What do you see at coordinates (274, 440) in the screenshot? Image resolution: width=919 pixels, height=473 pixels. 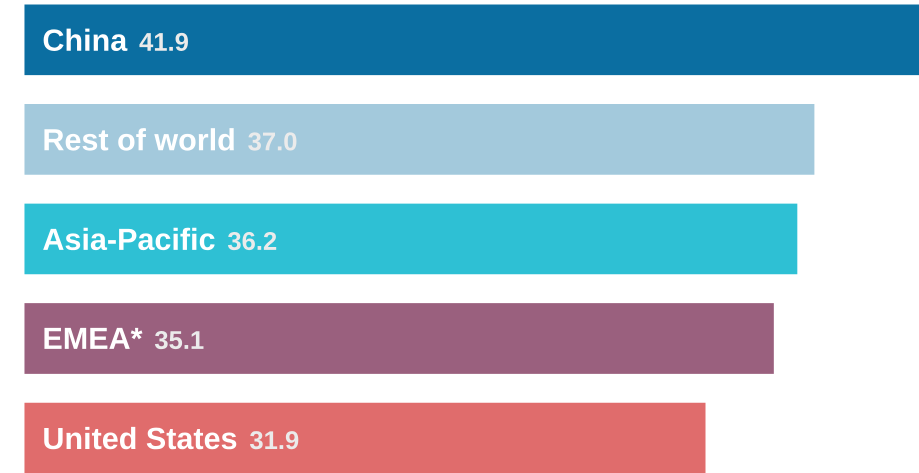 I see `data-label: 31.9` at bounding box center [274, 440].